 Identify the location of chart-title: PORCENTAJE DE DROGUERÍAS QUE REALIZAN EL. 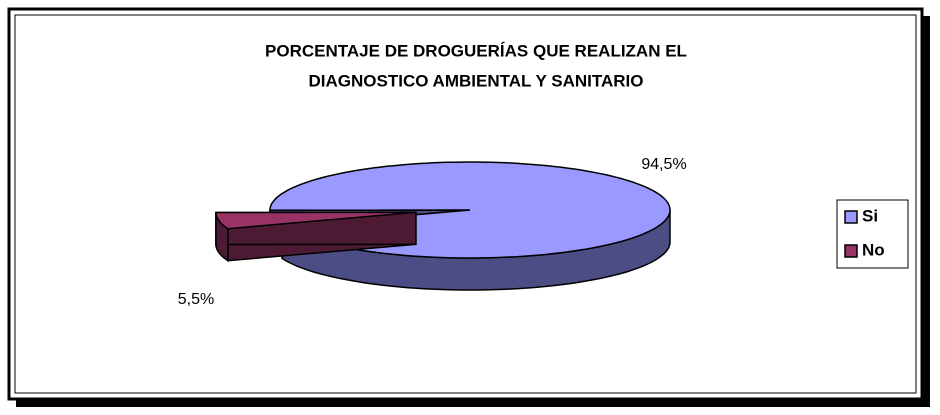
(476, 50).